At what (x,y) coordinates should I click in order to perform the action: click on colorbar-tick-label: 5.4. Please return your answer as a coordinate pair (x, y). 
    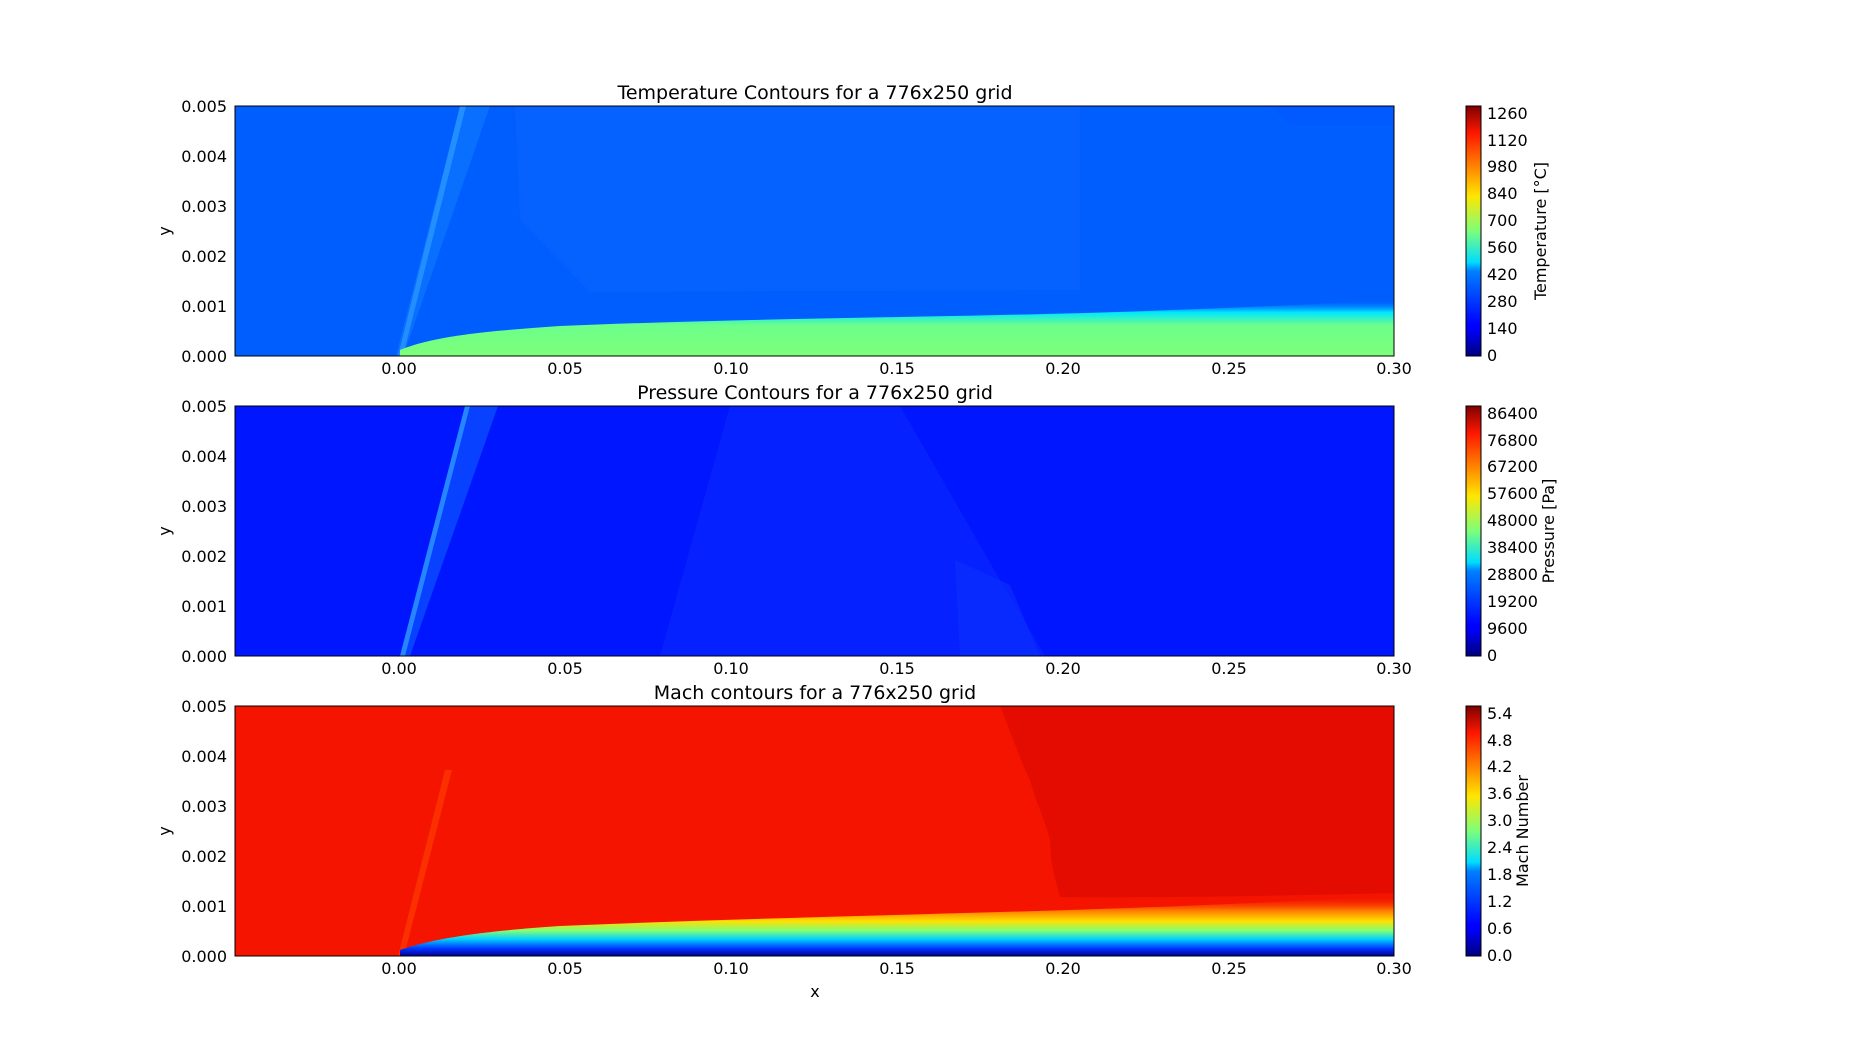
    Looking at the image, I should click on (1499, 713).